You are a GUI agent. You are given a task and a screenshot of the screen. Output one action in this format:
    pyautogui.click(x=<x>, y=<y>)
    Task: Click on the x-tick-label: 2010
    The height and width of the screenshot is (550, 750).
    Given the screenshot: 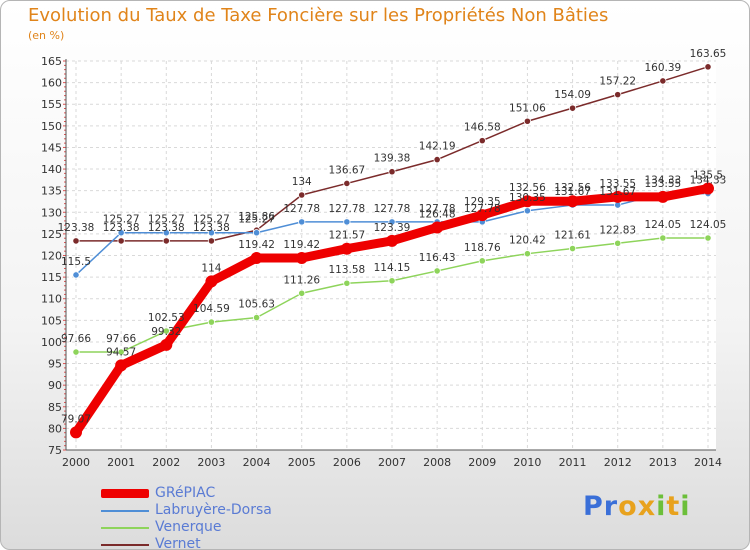 What is the action you would take?
    pyautogui.click(x=527, y=462)
    